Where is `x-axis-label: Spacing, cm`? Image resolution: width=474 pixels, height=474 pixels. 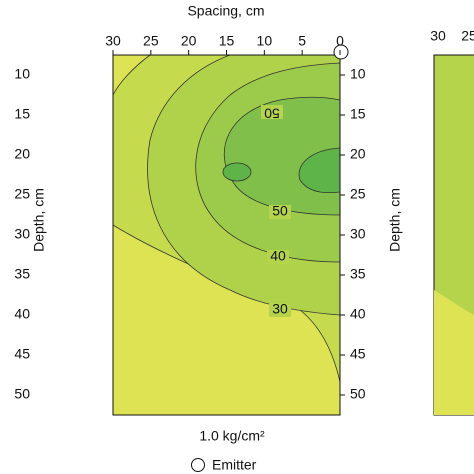
x-axis-label: Spacing, cm is located at coordinates (225, 11).